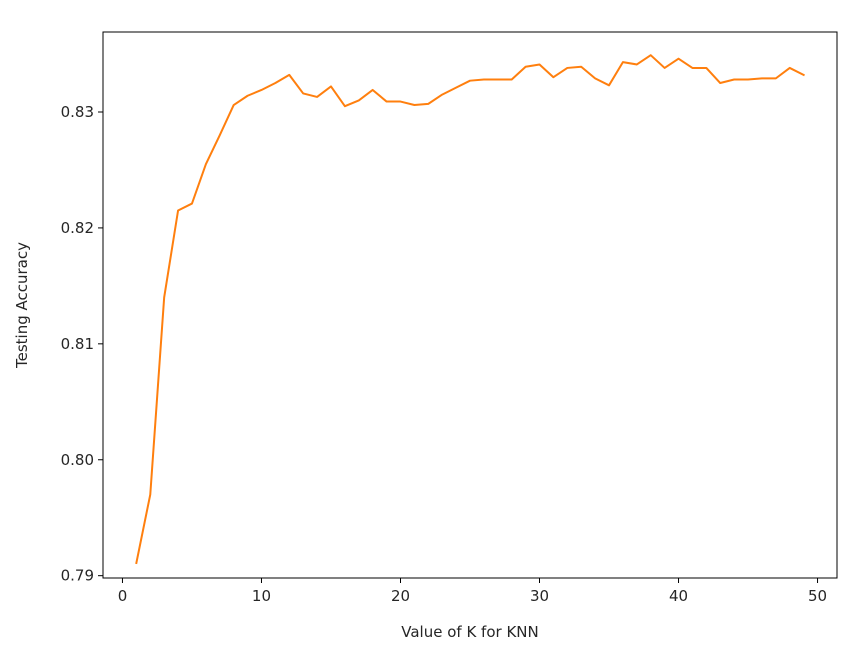 The image size is (864, 648). I want to click on x-tick-label: 30, so click(539, 596).